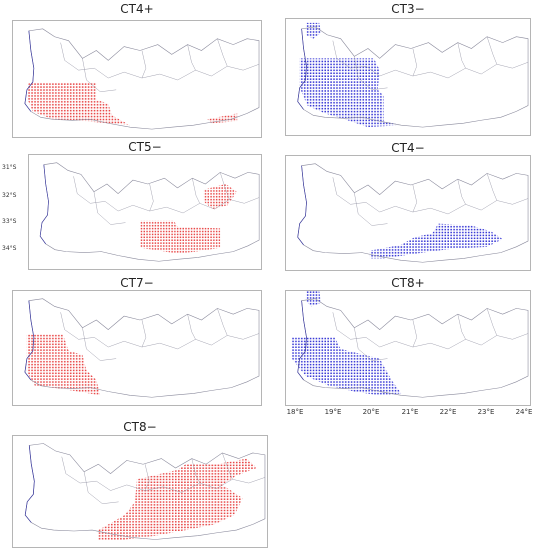  What do you see at coordinates (137, 9) in the screenshot?
I see `panel-title: CT4+` at bounding box center [137, 9].